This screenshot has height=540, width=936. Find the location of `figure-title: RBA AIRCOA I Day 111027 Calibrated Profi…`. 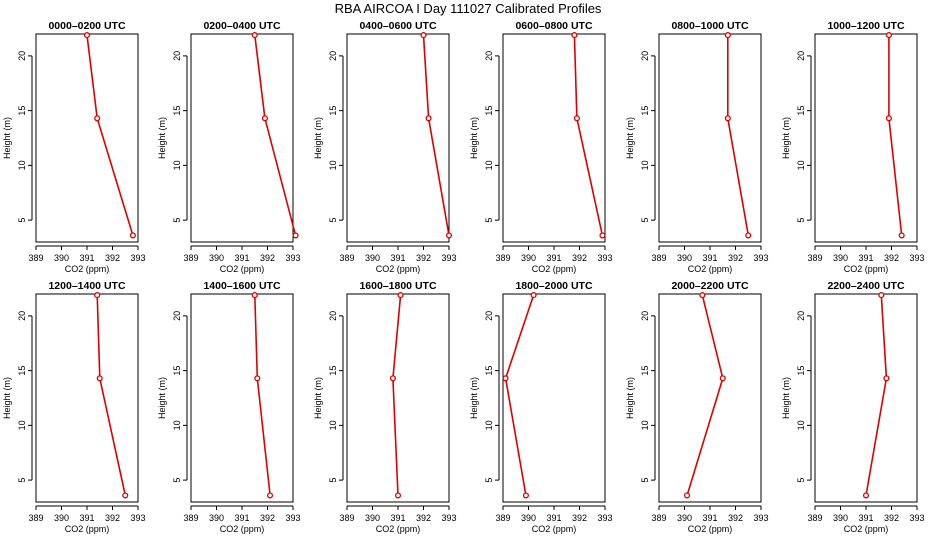

figure-title: RBA AIRCOA I Day 111027 Calibrated Profi… is located at coordinates (468, 8).